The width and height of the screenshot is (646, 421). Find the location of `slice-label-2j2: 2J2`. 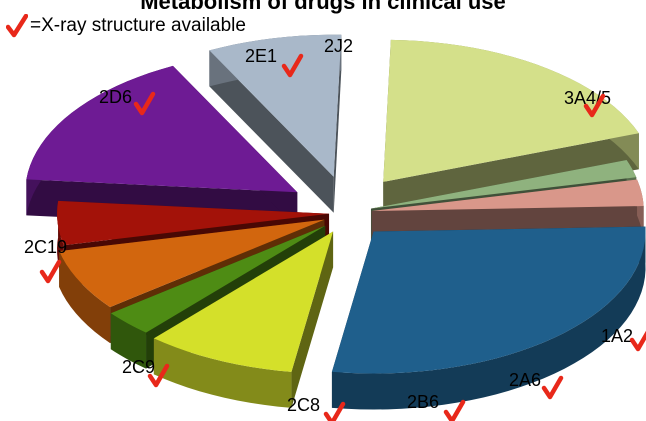

slice-label-2j2: 2J2 is located at coordinates (338, 46).